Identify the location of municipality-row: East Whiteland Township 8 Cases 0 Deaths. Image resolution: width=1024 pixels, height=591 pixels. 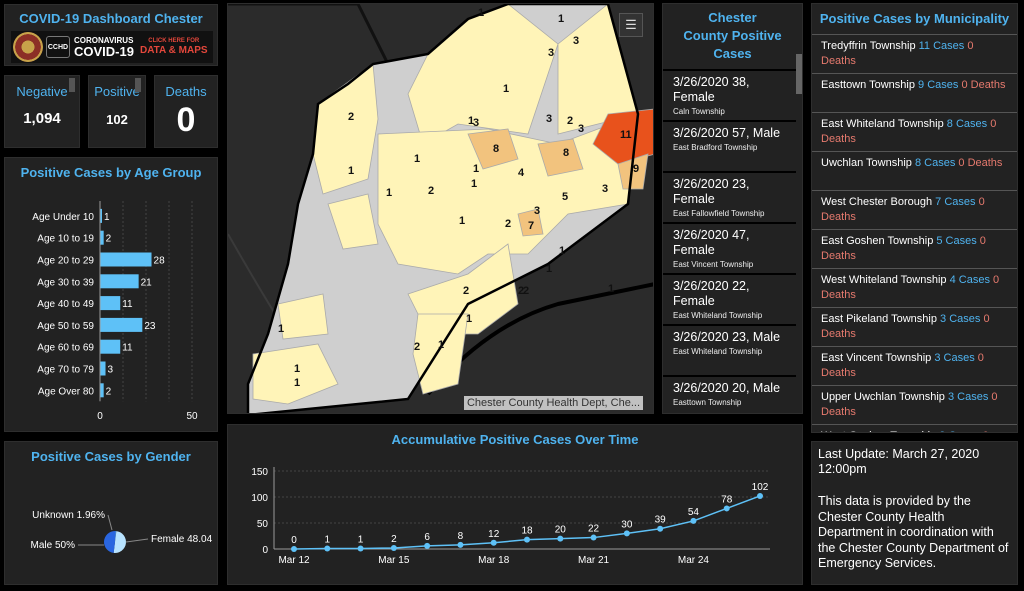
(914, 131).